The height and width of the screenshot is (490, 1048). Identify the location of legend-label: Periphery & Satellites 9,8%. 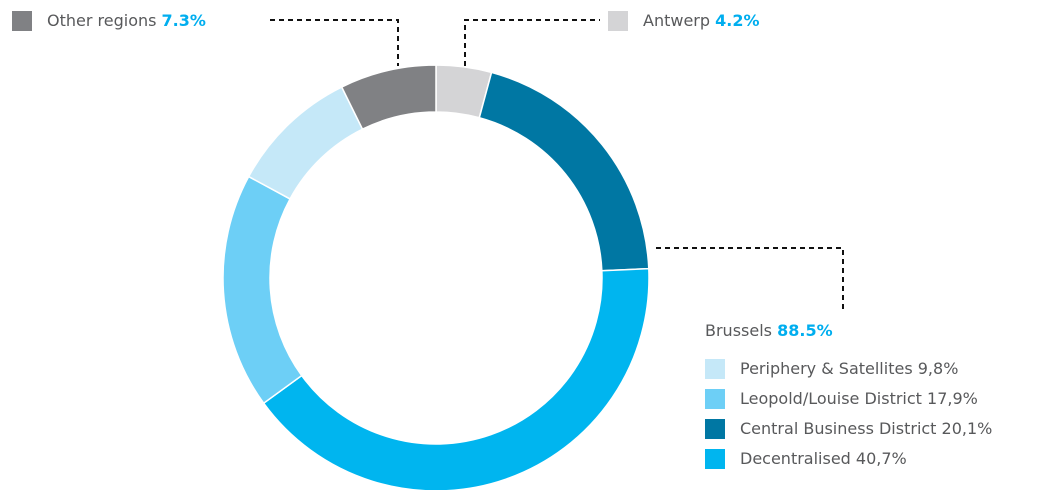
(849, 368).